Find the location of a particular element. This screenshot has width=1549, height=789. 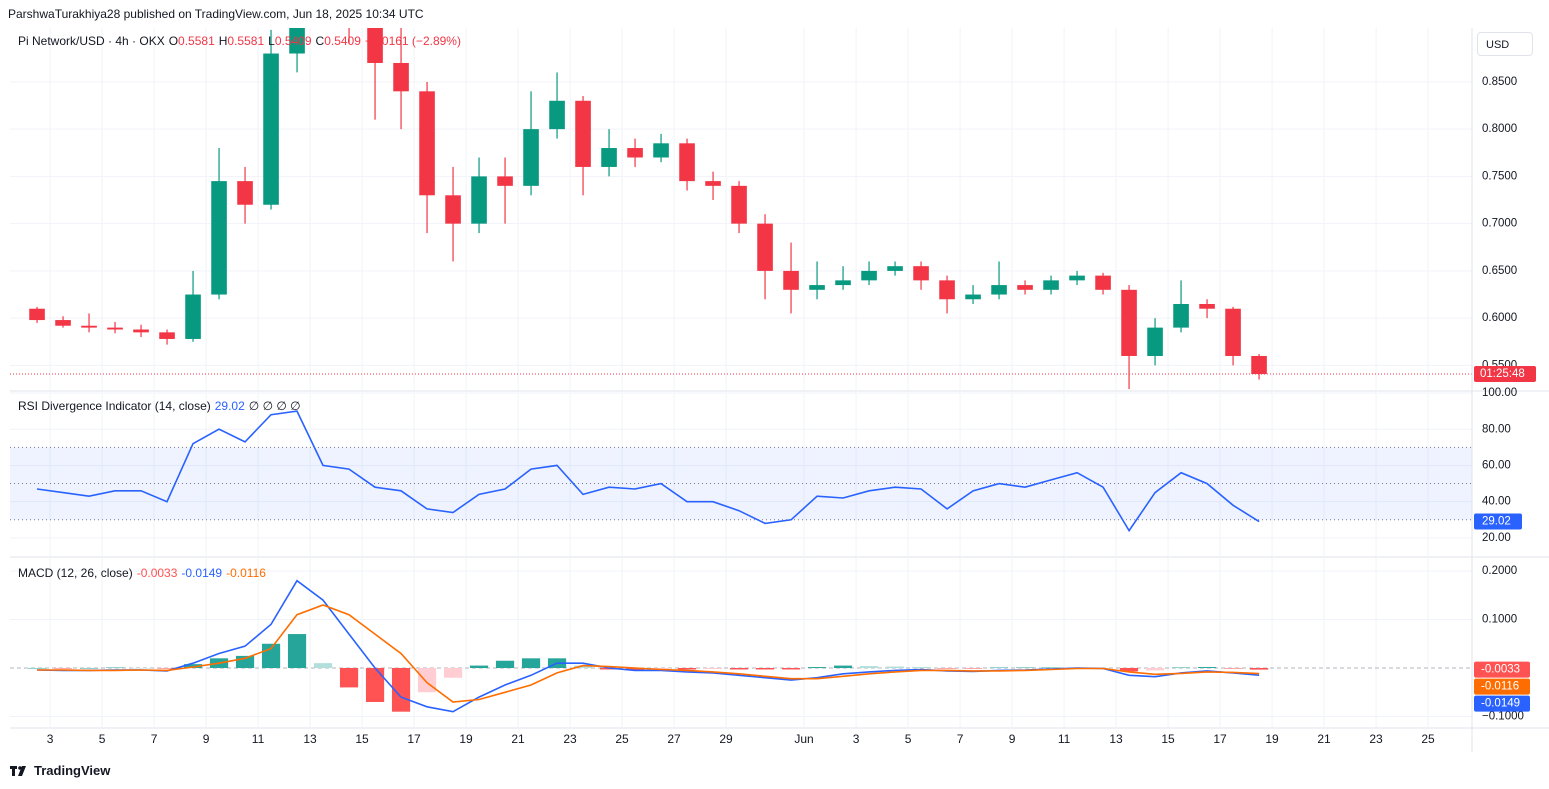

y-tick-label: 0.7000 is located at coordinates (1499, 224).